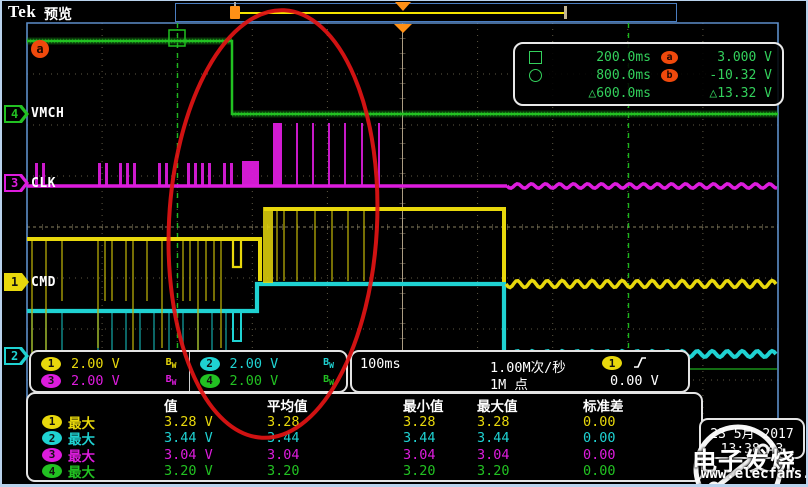 Image resolution: width=808 pixels, height=487 pixels. What do you see at coordinates (520, 371) in the screenshot?
I see `horizontal-trigger-box: 100ms 1.00M次/秒 1M 点 1 0.00 V` at bounding box center [520, 371].